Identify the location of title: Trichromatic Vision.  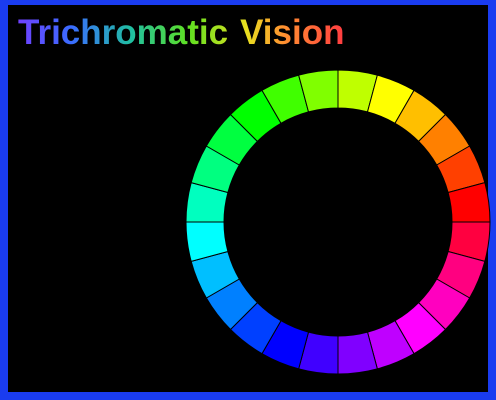
(181, 32).